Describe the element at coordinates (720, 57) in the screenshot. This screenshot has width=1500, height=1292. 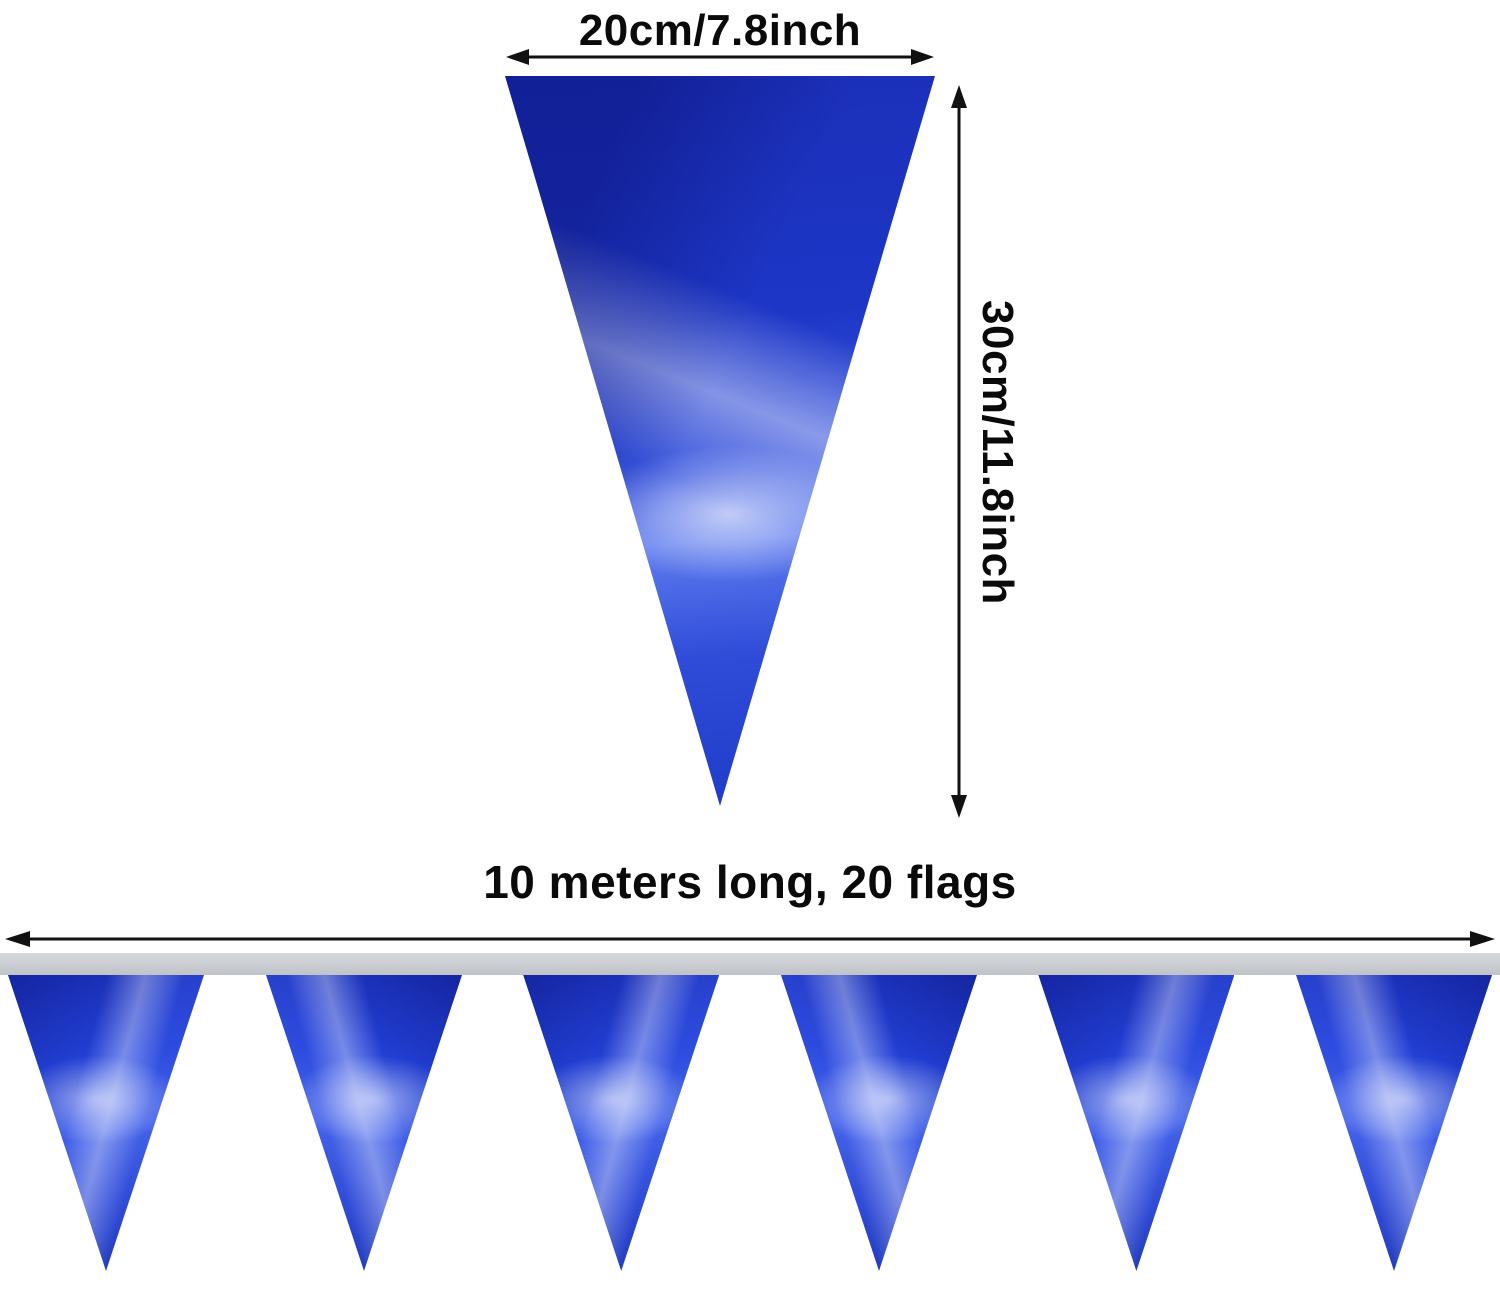
I see `width-arrow-icon` at that location.